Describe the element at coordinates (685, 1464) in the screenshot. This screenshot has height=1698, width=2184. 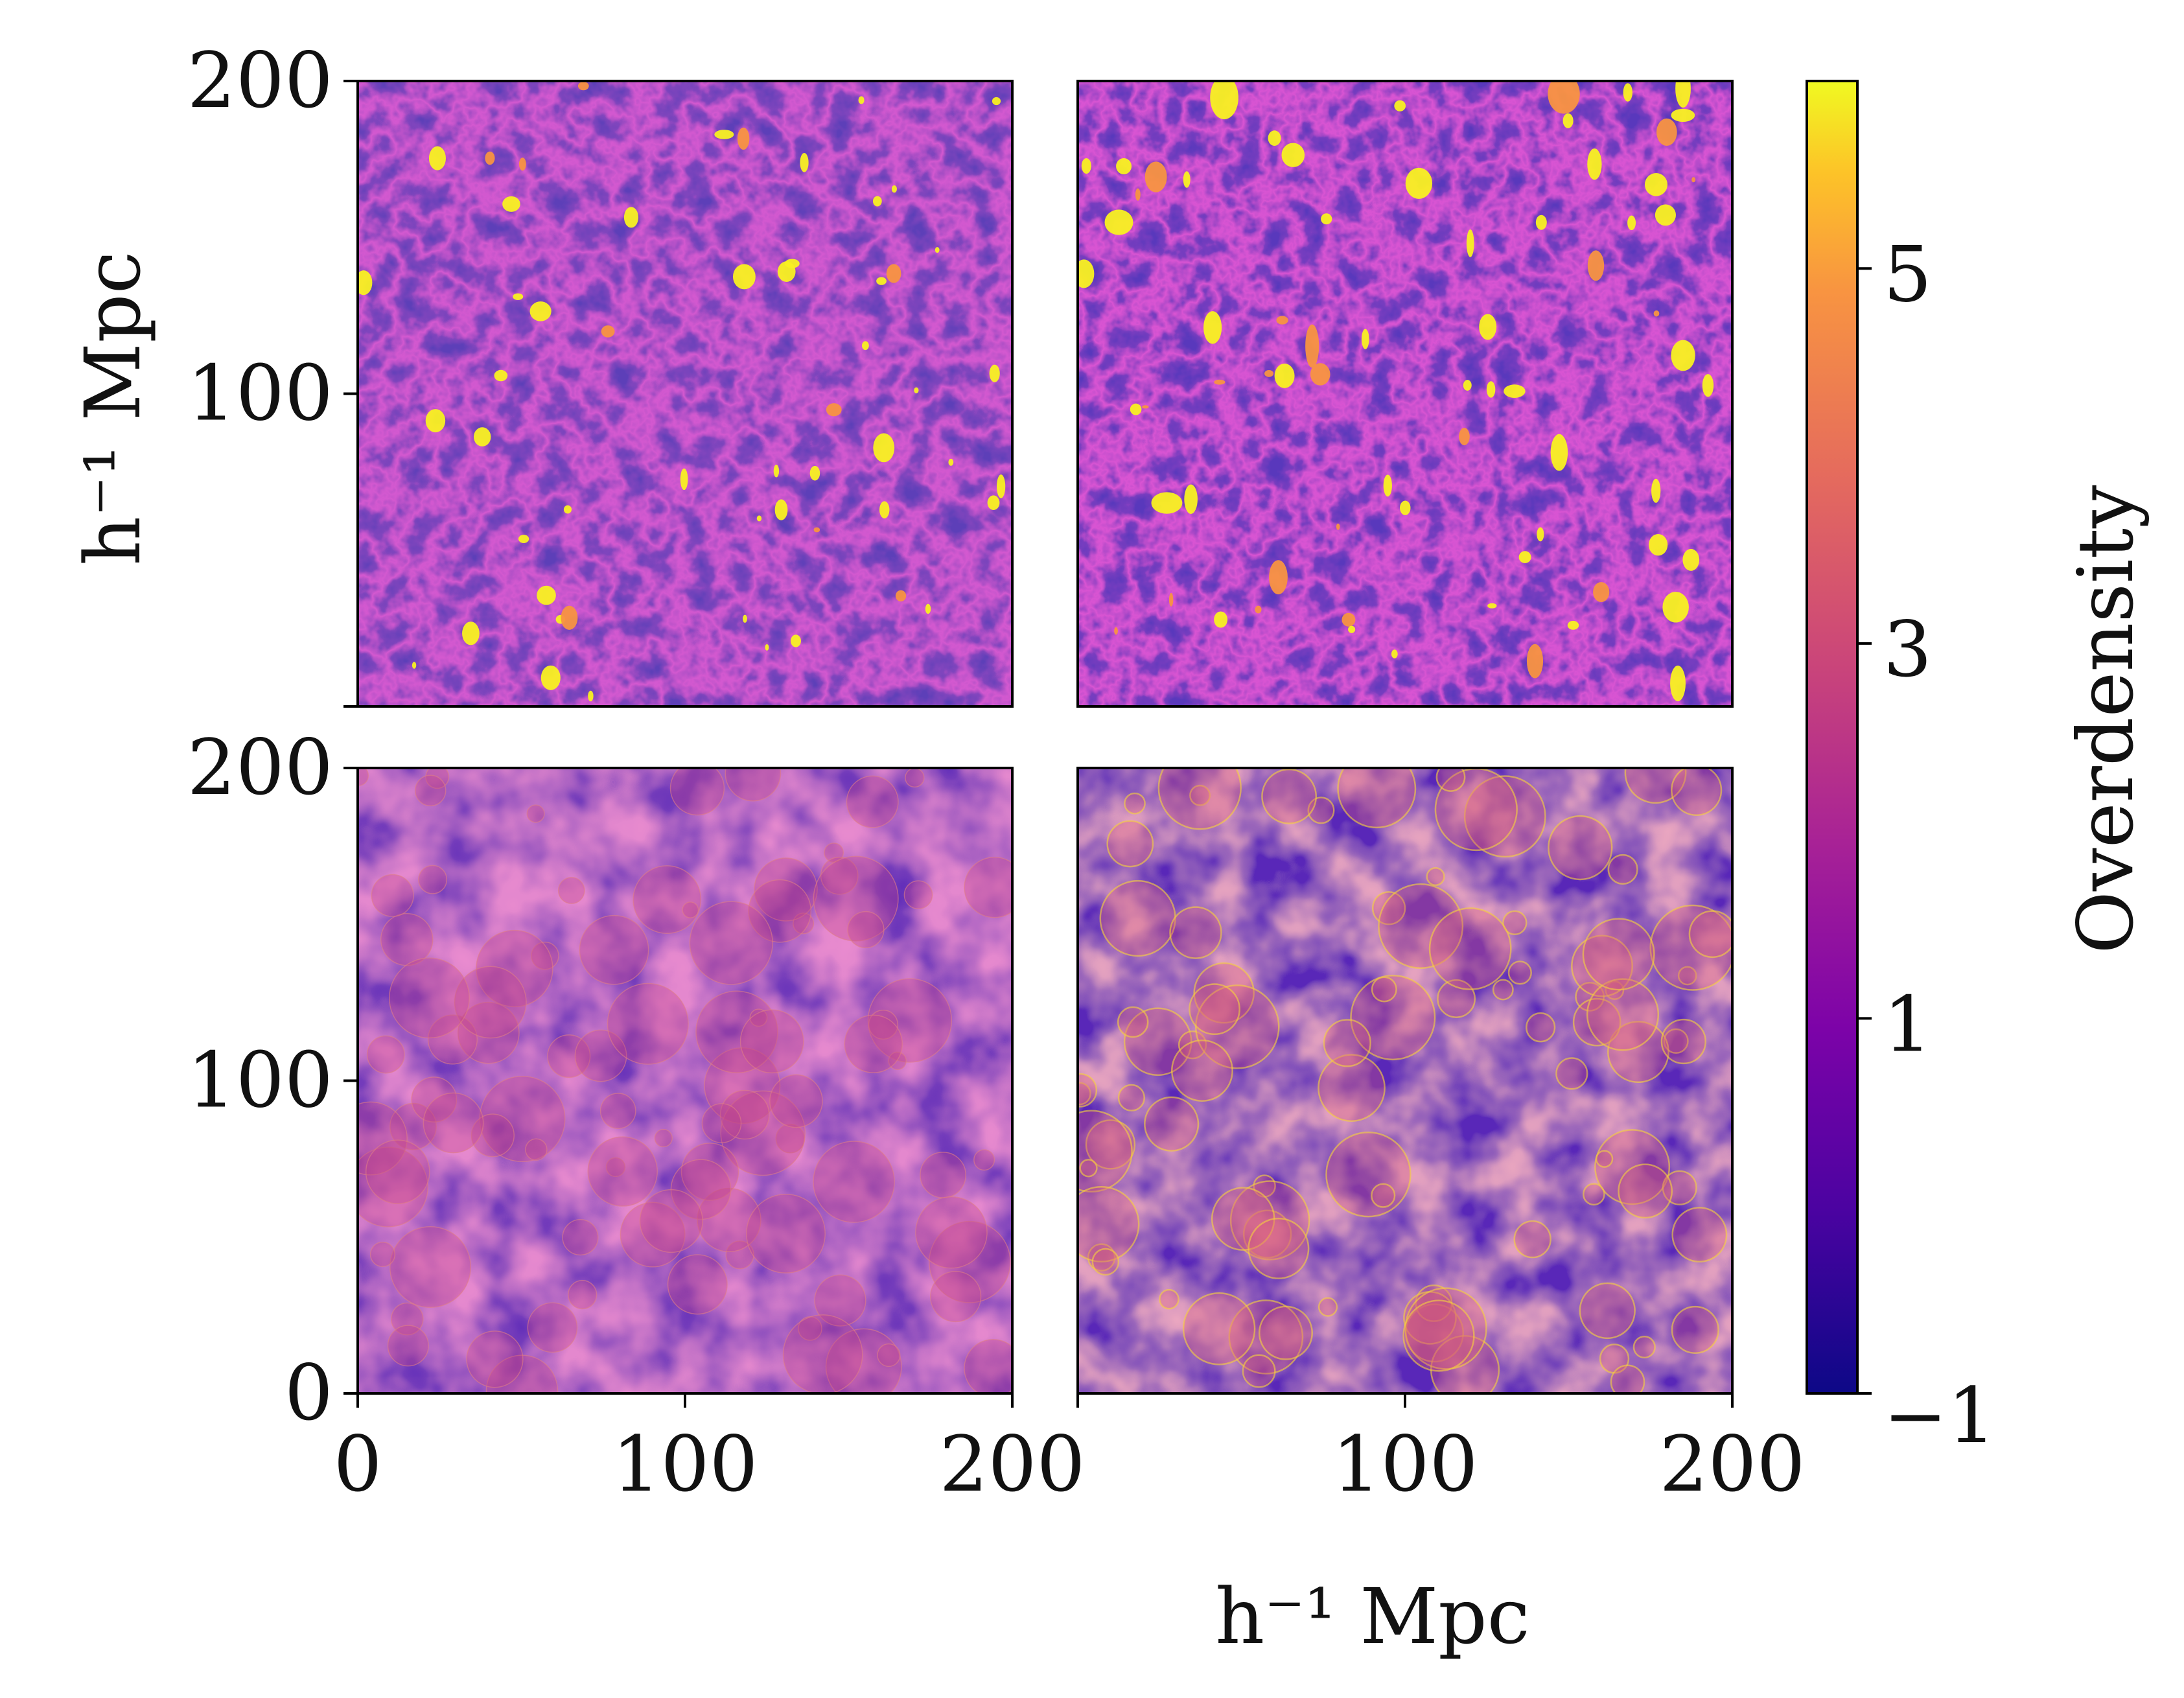
I see `x-tick-label: 100` at that location.